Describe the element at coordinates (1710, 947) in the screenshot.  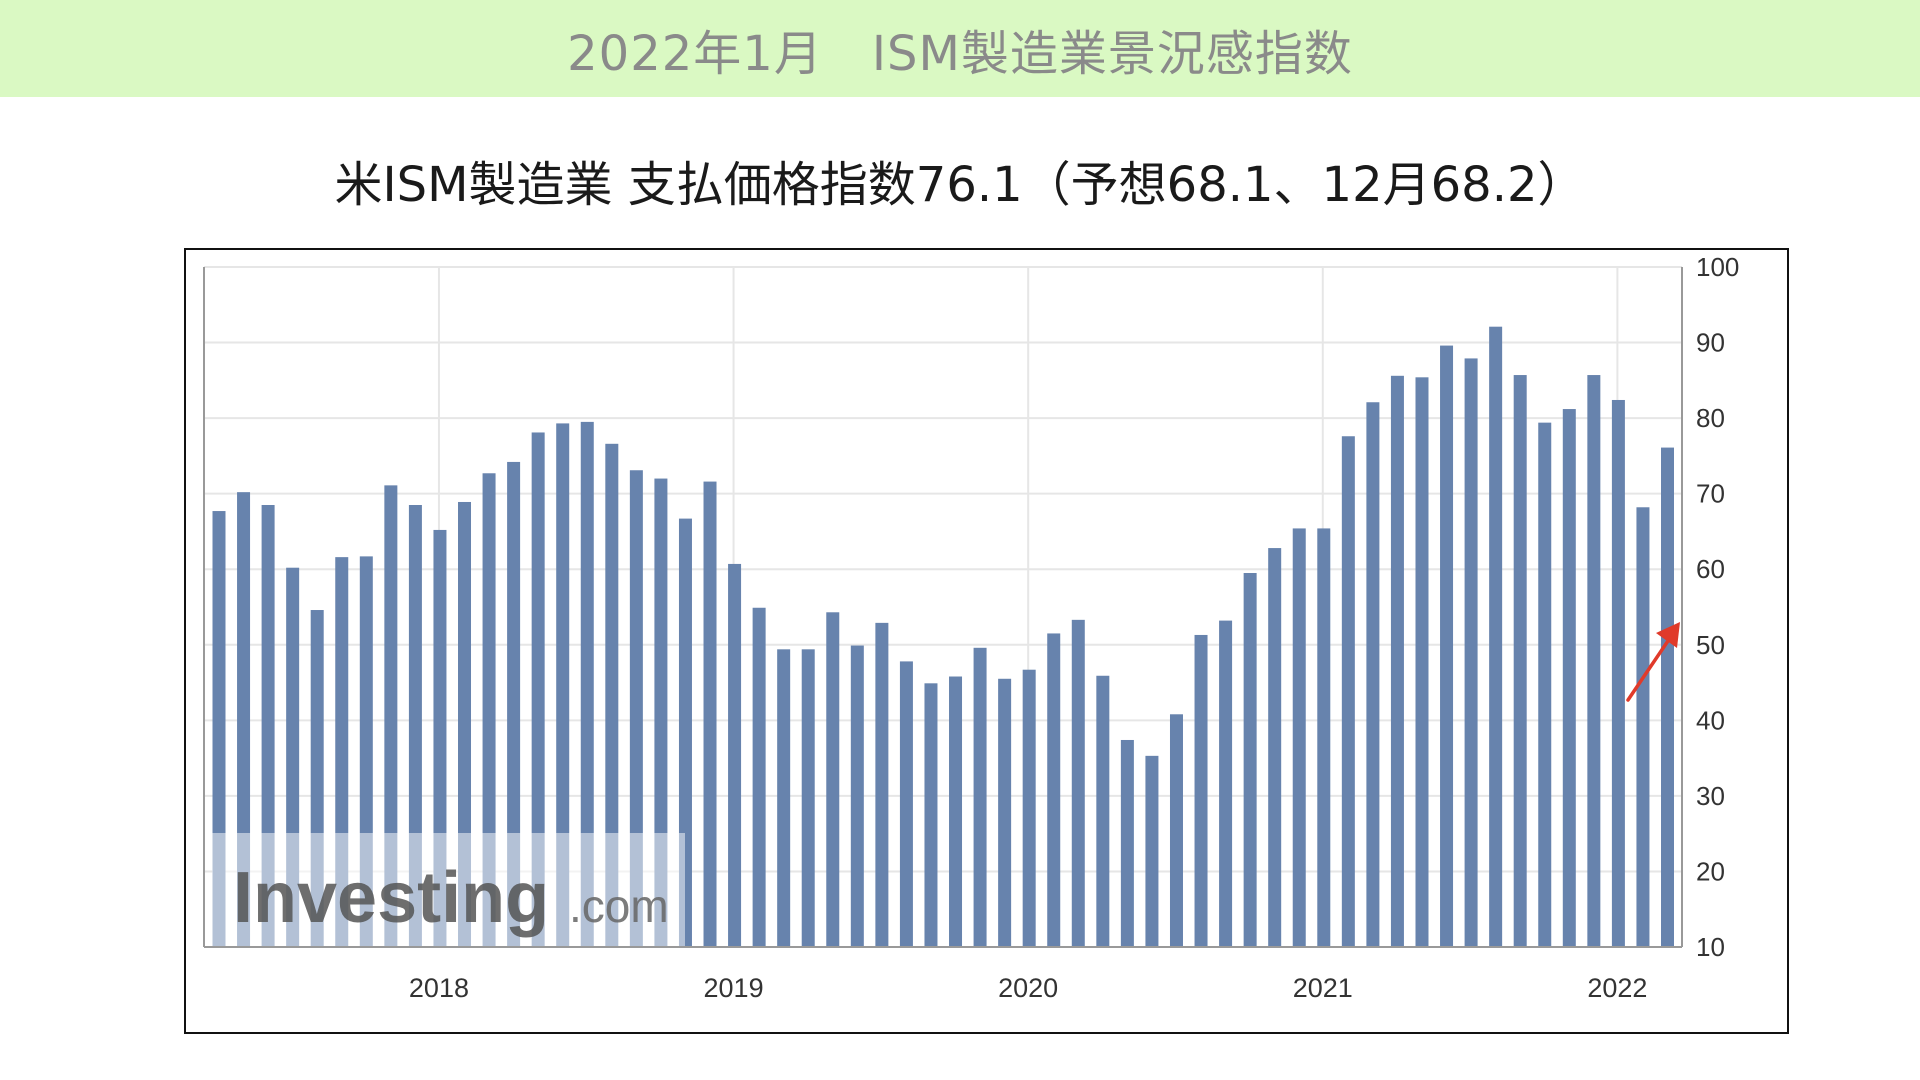
I see `y-tick-label: 10` at that location.